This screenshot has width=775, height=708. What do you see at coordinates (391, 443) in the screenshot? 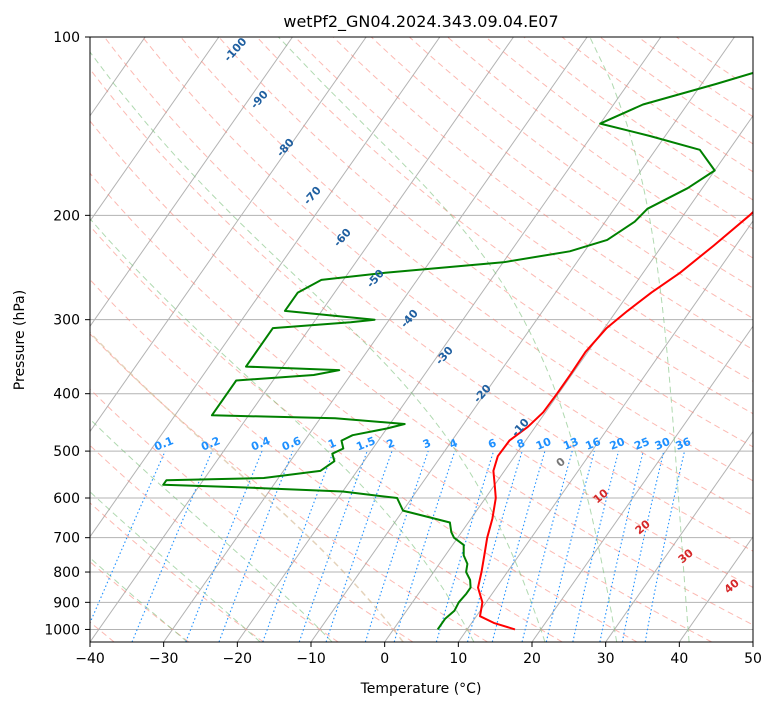
I see `mixing-ratio-label: 2` at bounding box center [391, 443].